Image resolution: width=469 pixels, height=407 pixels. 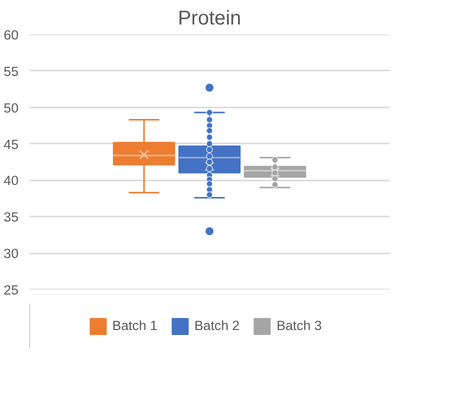 What do you see at coordinates (299, 325) in the screenshot?
I see `legend-label: Batch 3` at bounding box center [299, 325].